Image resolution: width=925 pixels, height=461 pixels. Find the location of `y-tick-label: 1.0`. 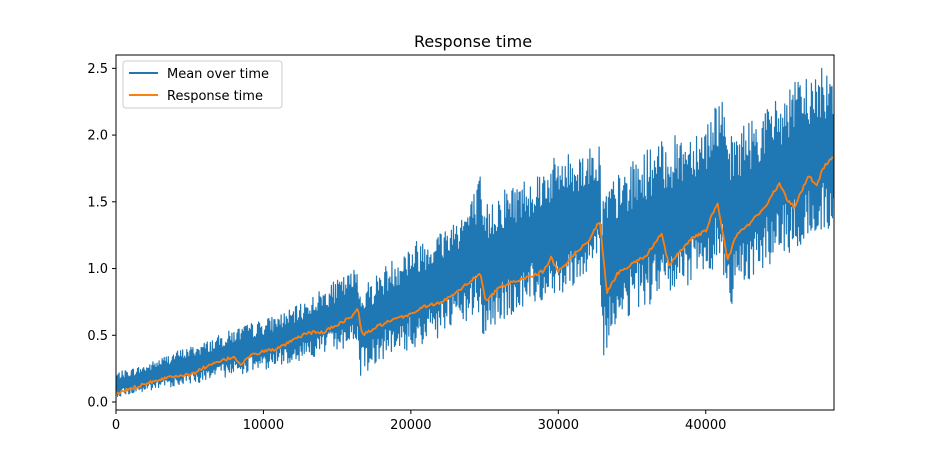

y-tick-label: 1.0 is located at coordinates (97, 269).